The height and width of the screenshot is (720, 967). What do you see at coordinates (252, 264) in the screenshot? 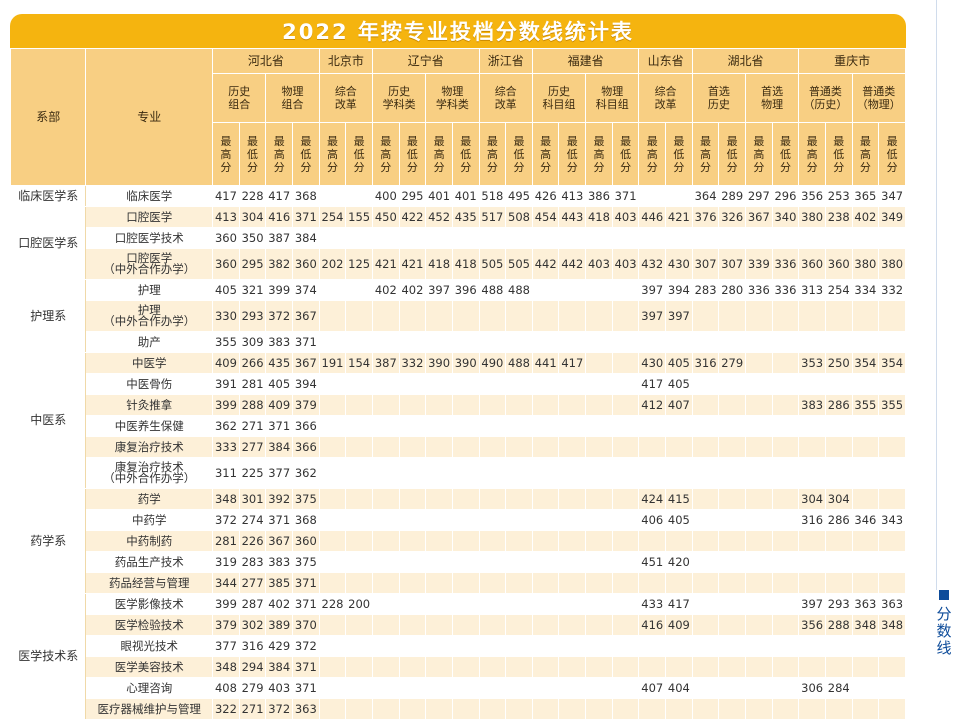
I see `score-cell: 295` at bounding box center [252, 264].